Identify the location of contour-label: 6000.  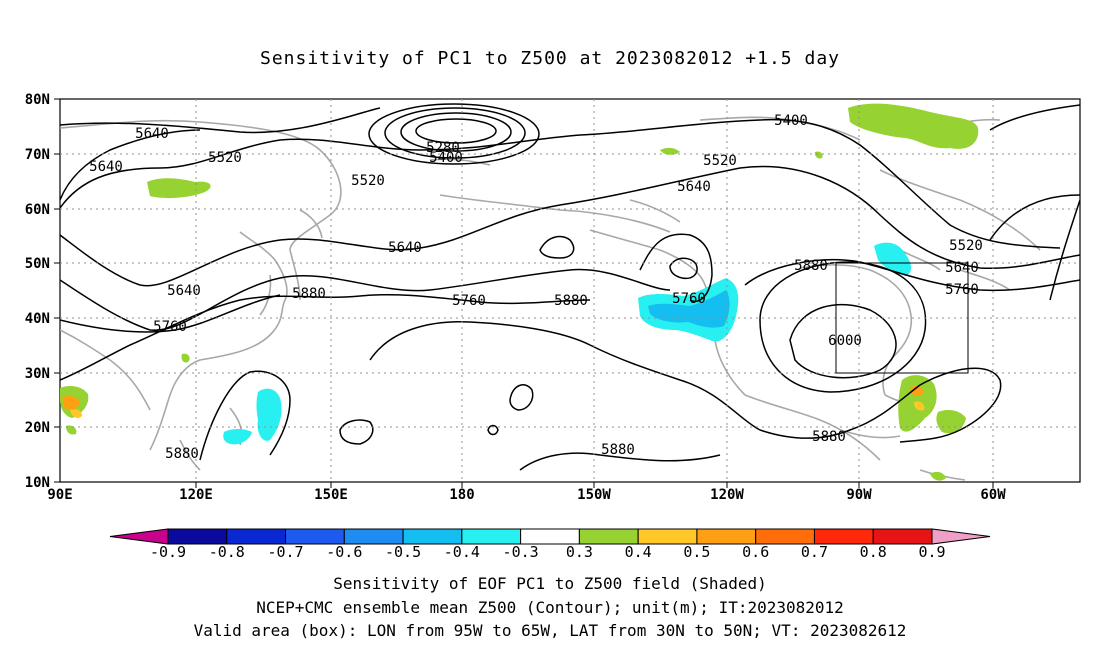
(845, 341).